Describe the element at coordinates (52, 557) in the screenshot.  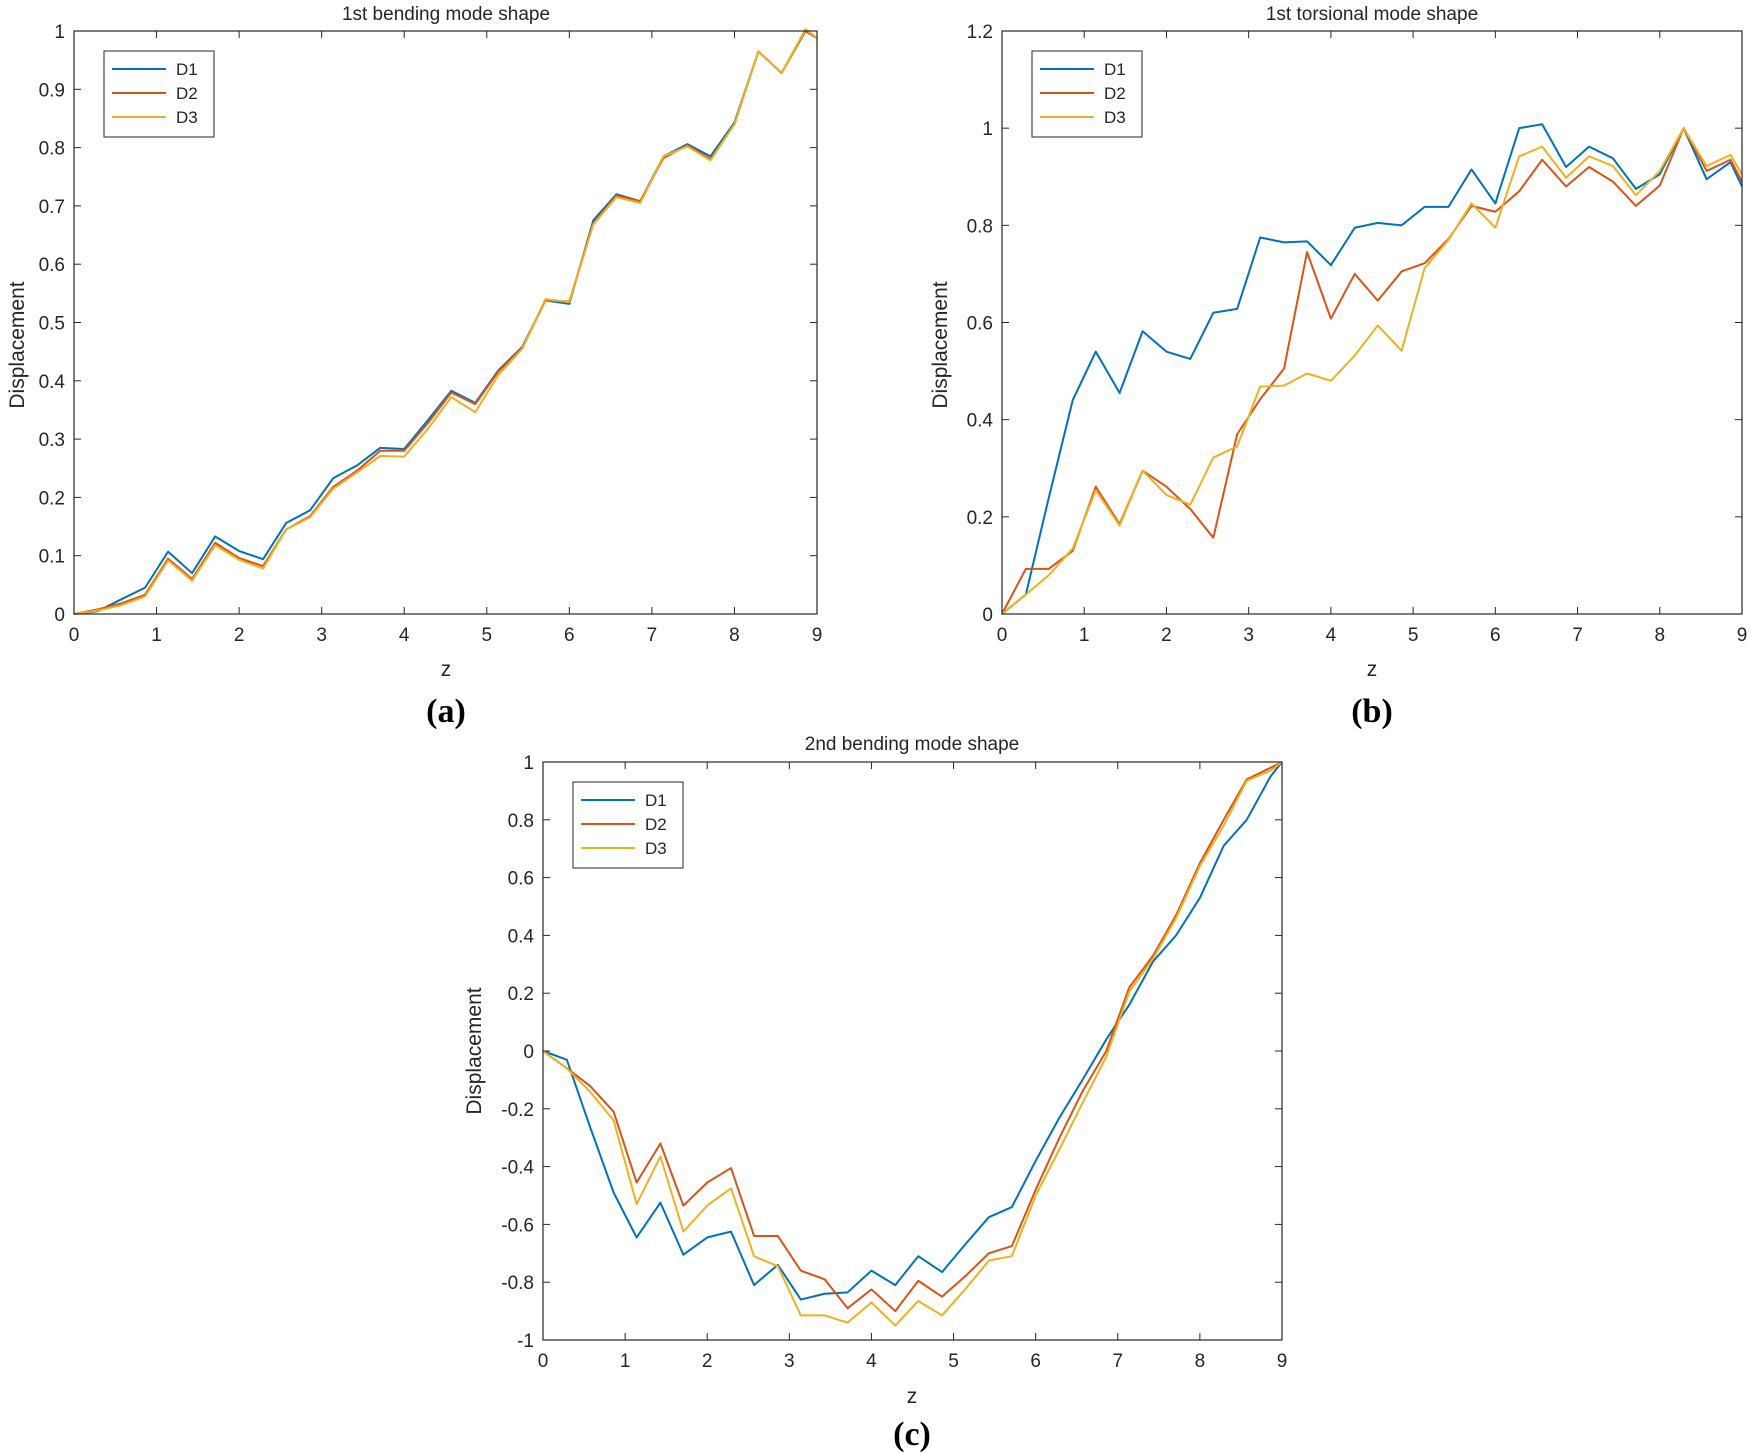
I see `y-tick-label: 0.1` at that location.